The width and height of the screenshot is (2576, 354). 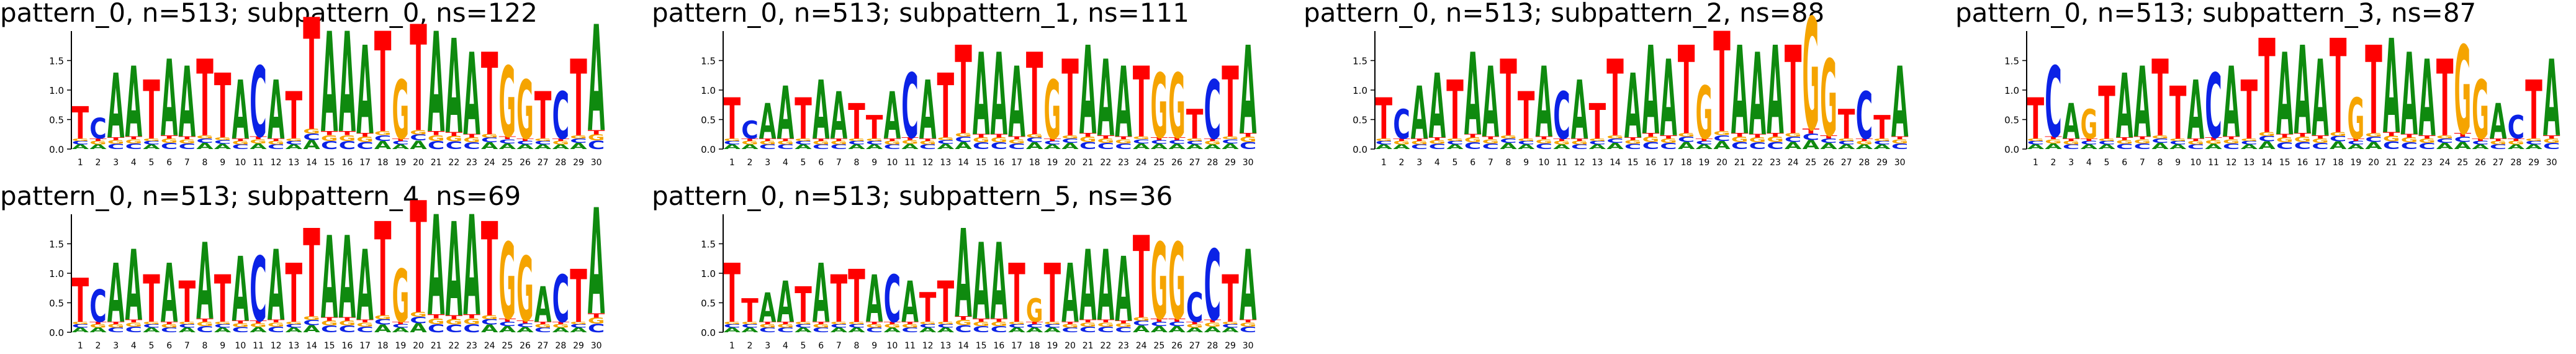 What do you see at coordinates (708, 61) in the screenshot?
I see `y-tick-label: 1.5` at bounding box center [708, 61].